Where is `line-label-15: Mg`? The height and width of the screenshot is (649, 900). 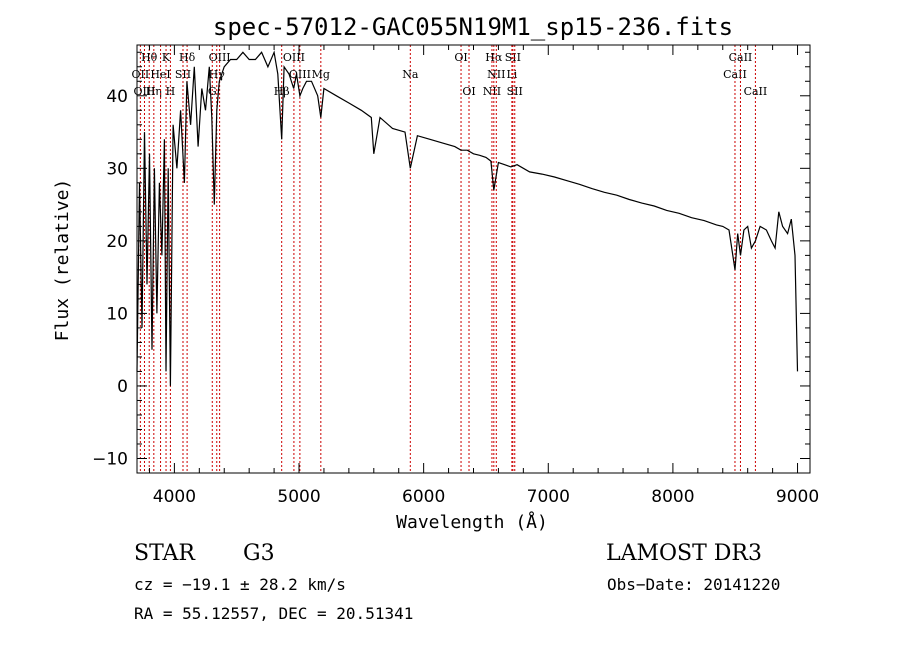
line-label-15: Mg is located at coordinates (321, 74).